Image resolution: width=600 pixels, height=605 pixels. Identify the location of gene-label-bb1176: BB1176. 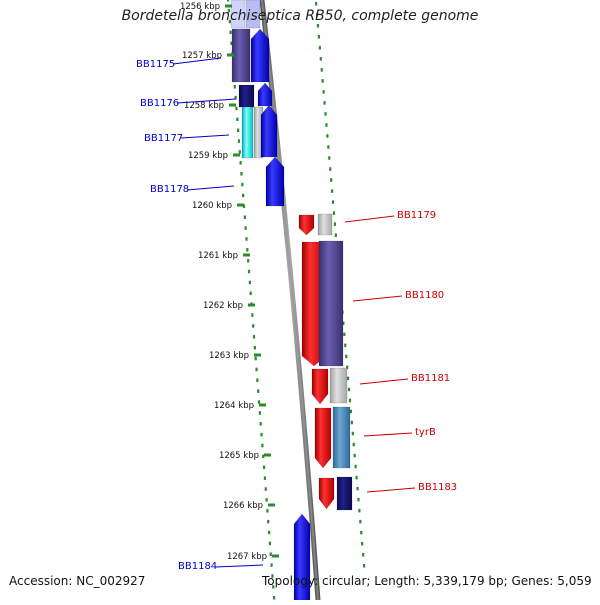
(159, 103).